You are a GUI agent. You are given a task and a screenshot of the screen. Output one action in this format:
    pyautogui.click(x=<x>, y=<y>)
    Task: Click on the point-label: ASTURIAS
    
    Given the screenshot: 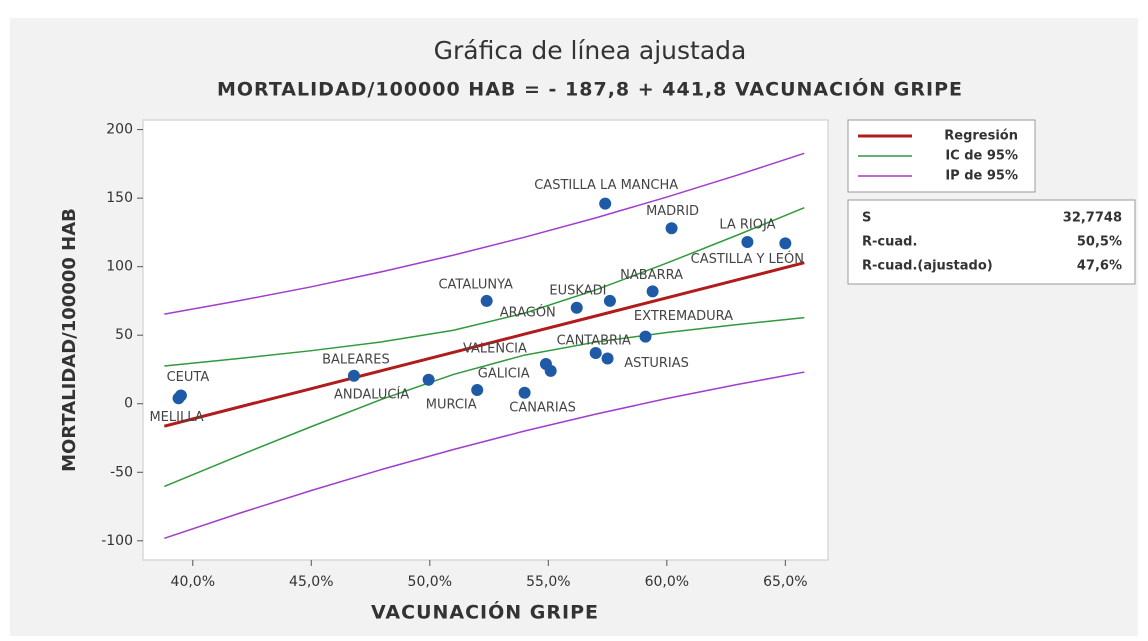 What is the action you would take?
    pyautogui.click(x=656, y=363)
    